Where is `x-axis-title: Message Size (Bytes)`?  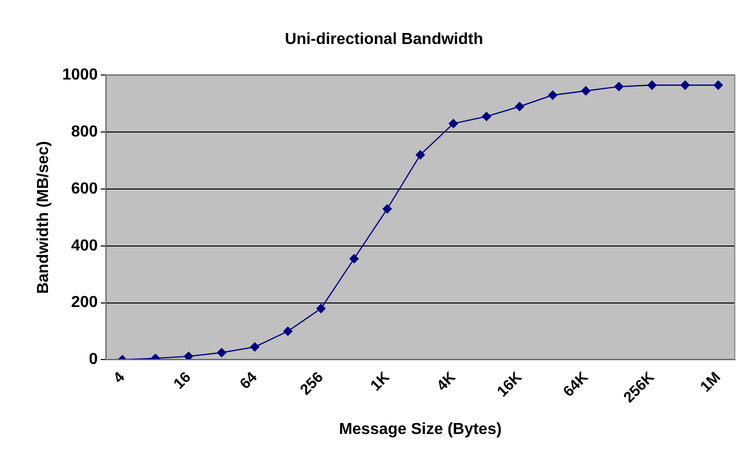 x-axis-title: Message Size (Bytes) is located at coordinates (420, 429).